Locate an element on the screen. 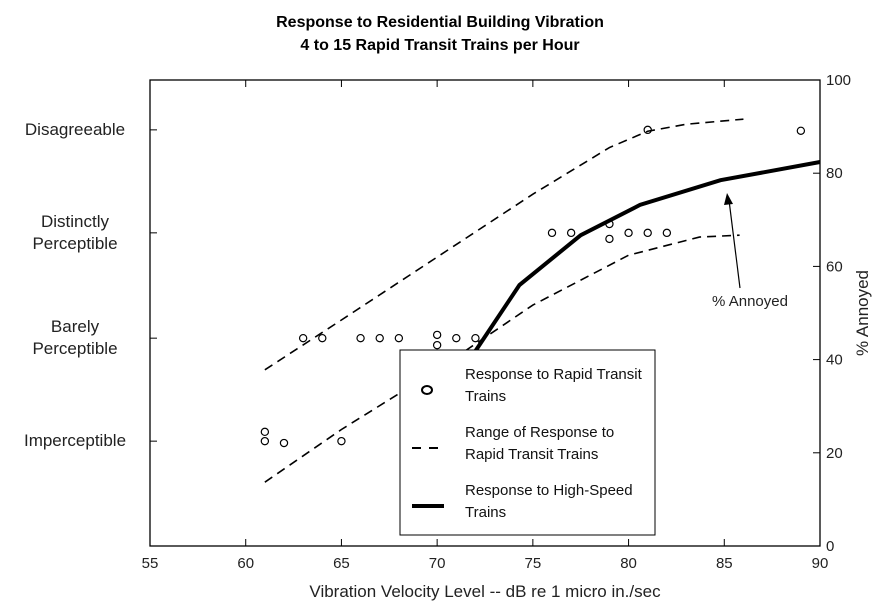 The width and height of the screenshot is (881, 607). annotation: % Annoyed is located at coordinates (750, 301).